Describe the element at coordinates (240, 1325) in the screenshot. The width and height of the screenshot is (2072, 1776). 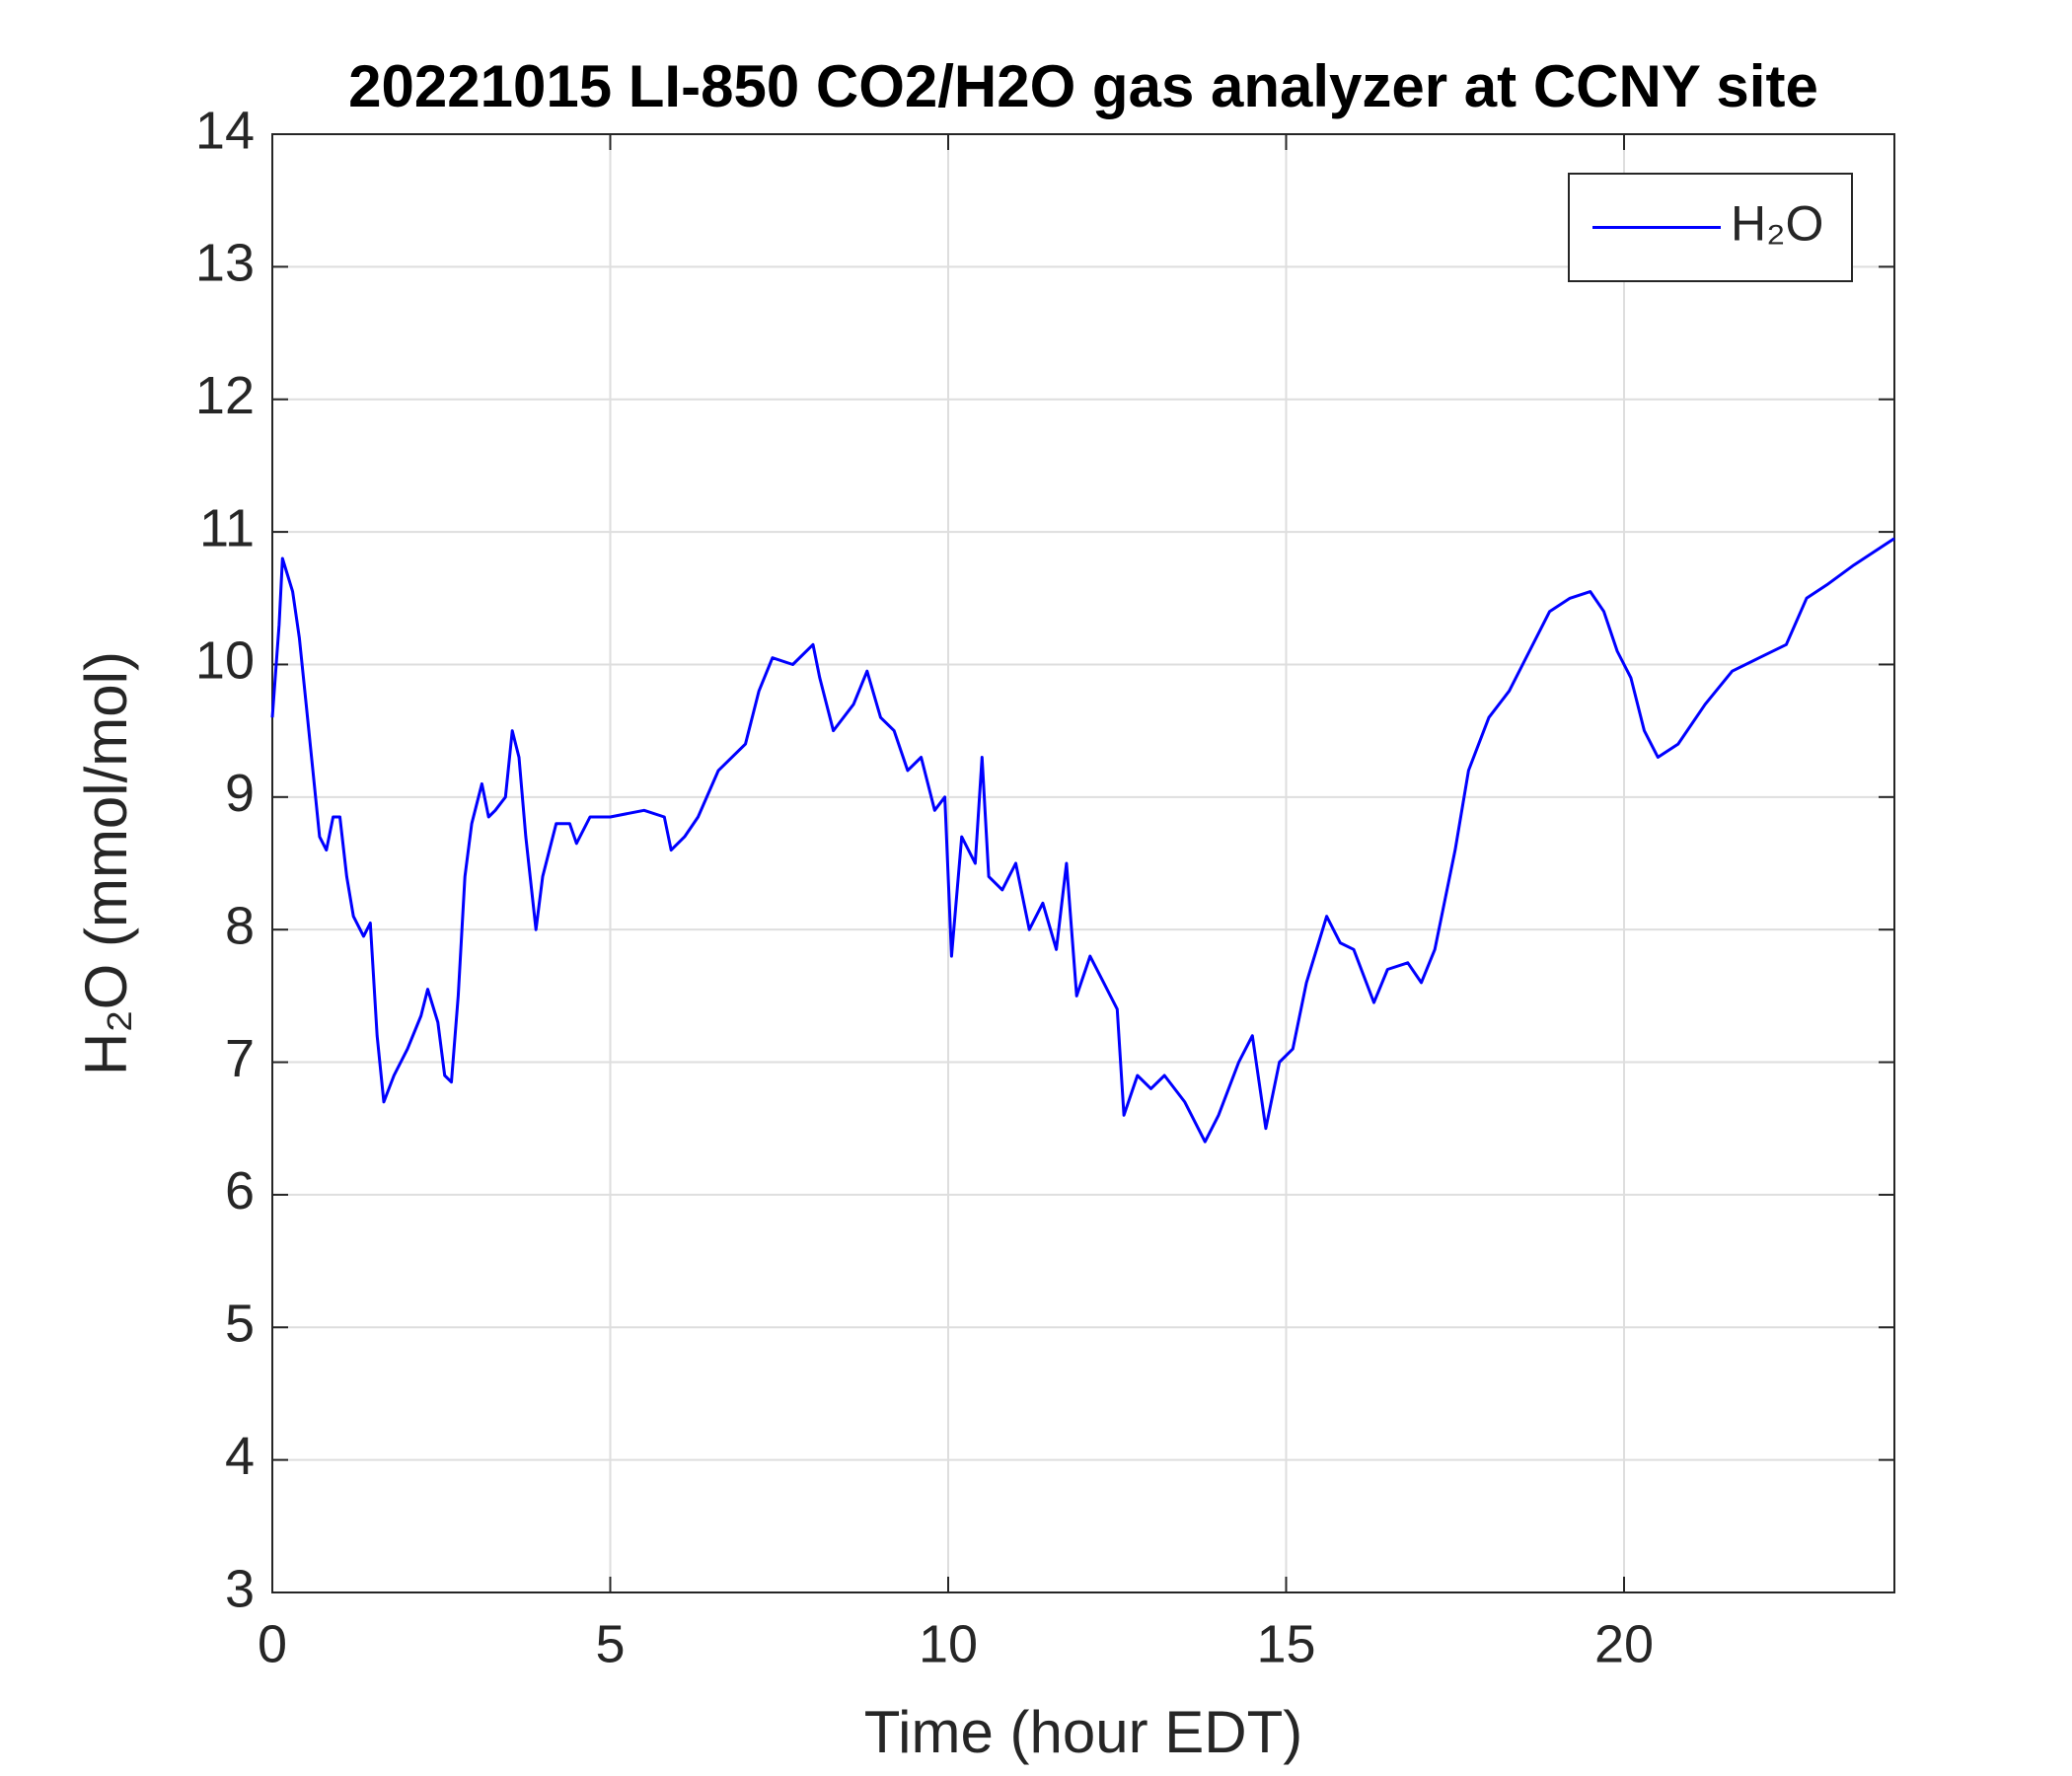
I see `y-tick-label: 5` at that location.